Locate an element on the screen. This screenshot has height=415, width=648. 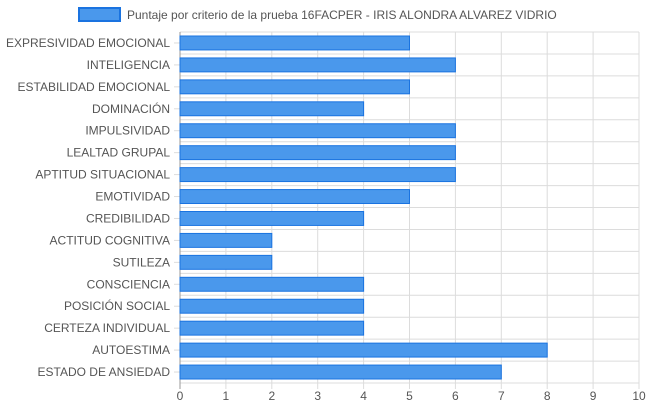
y-tick-label: APTITUD SITUACIONAL is located at coordinates (102, 175).